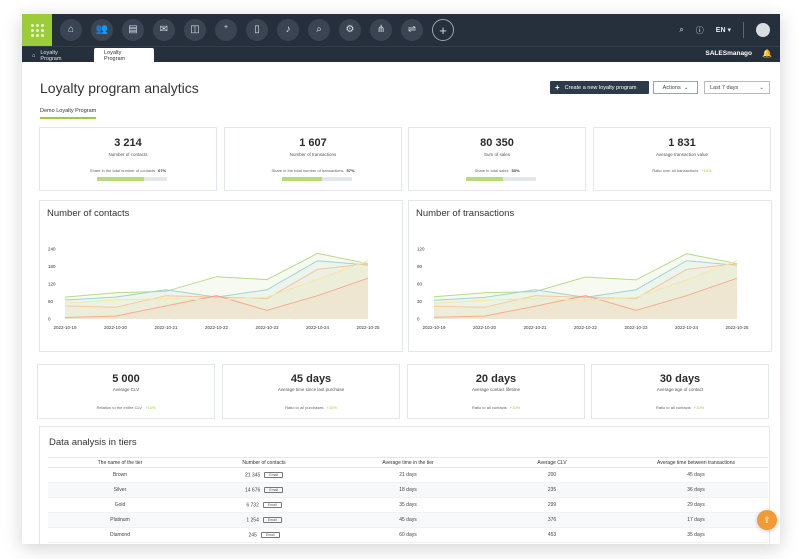 This screenshot has height=559, width=800. Describe the element at coordinates (120, 535) in the screenshot. I see `tier-name: Diamond` at that location.